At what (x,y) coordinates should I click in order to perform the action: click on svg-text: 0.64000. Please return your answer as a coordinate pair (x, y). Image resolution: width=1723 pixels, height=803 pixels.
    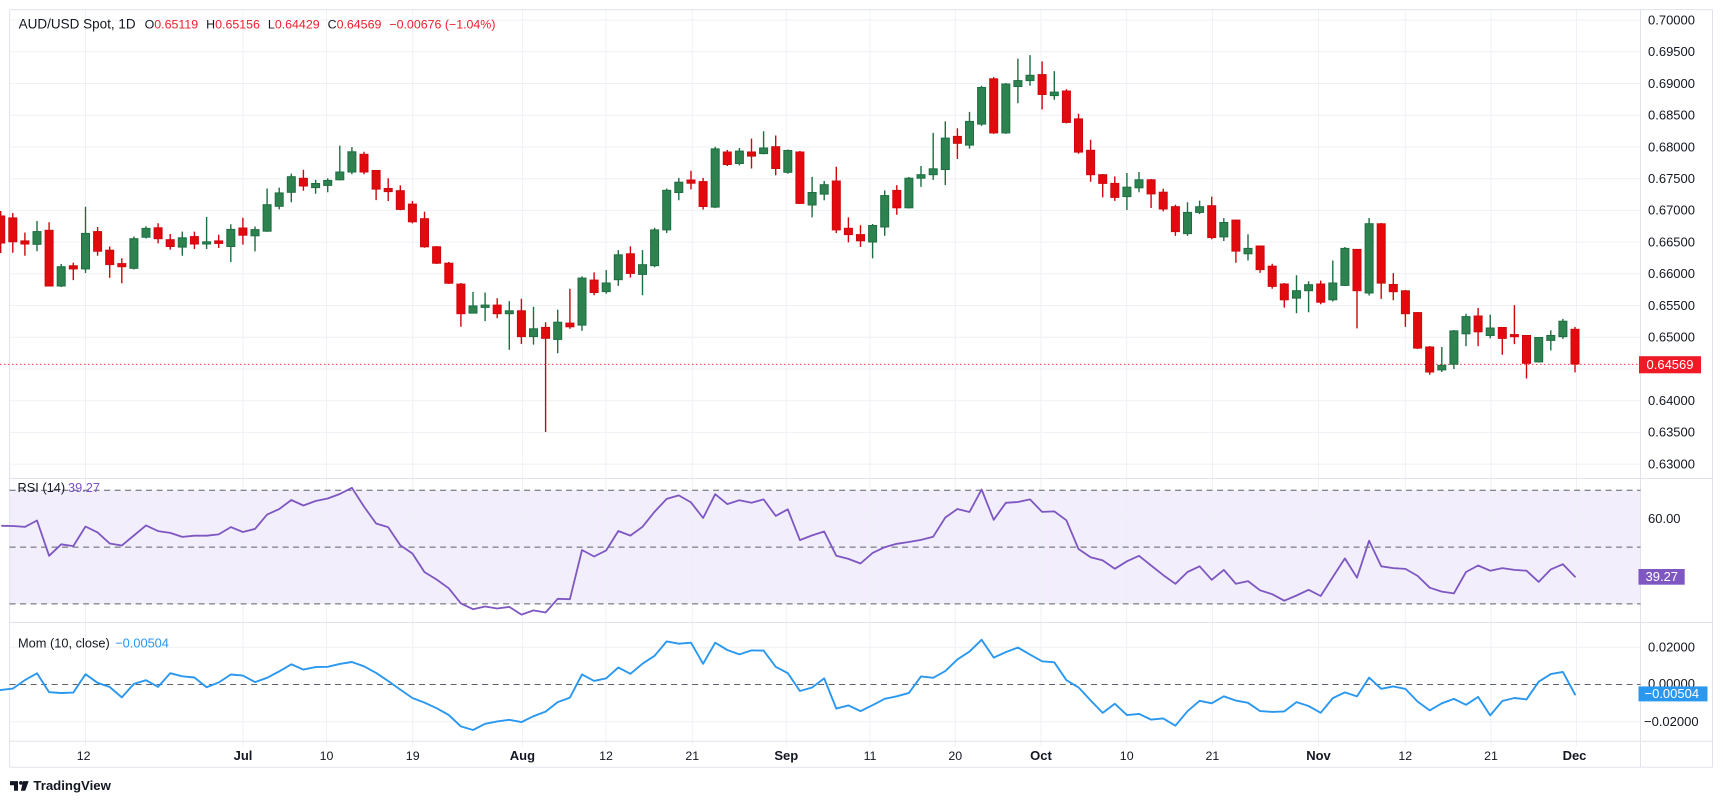
    Looking at the image, I should click on (1671, 400).